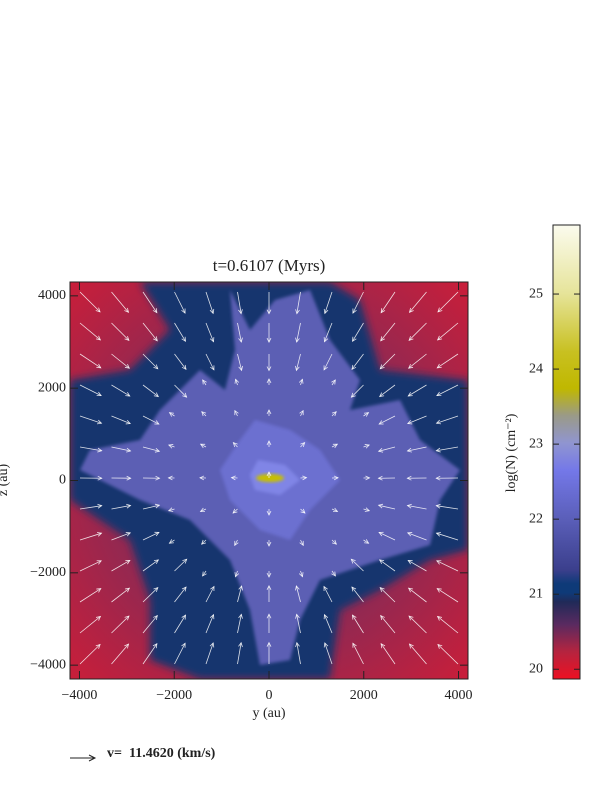 The height and width of the screenshot is (792, 612). Describe the element at coordinates (174, 695) in the screenshot. I see `x-tick-label: −2000` at that location.